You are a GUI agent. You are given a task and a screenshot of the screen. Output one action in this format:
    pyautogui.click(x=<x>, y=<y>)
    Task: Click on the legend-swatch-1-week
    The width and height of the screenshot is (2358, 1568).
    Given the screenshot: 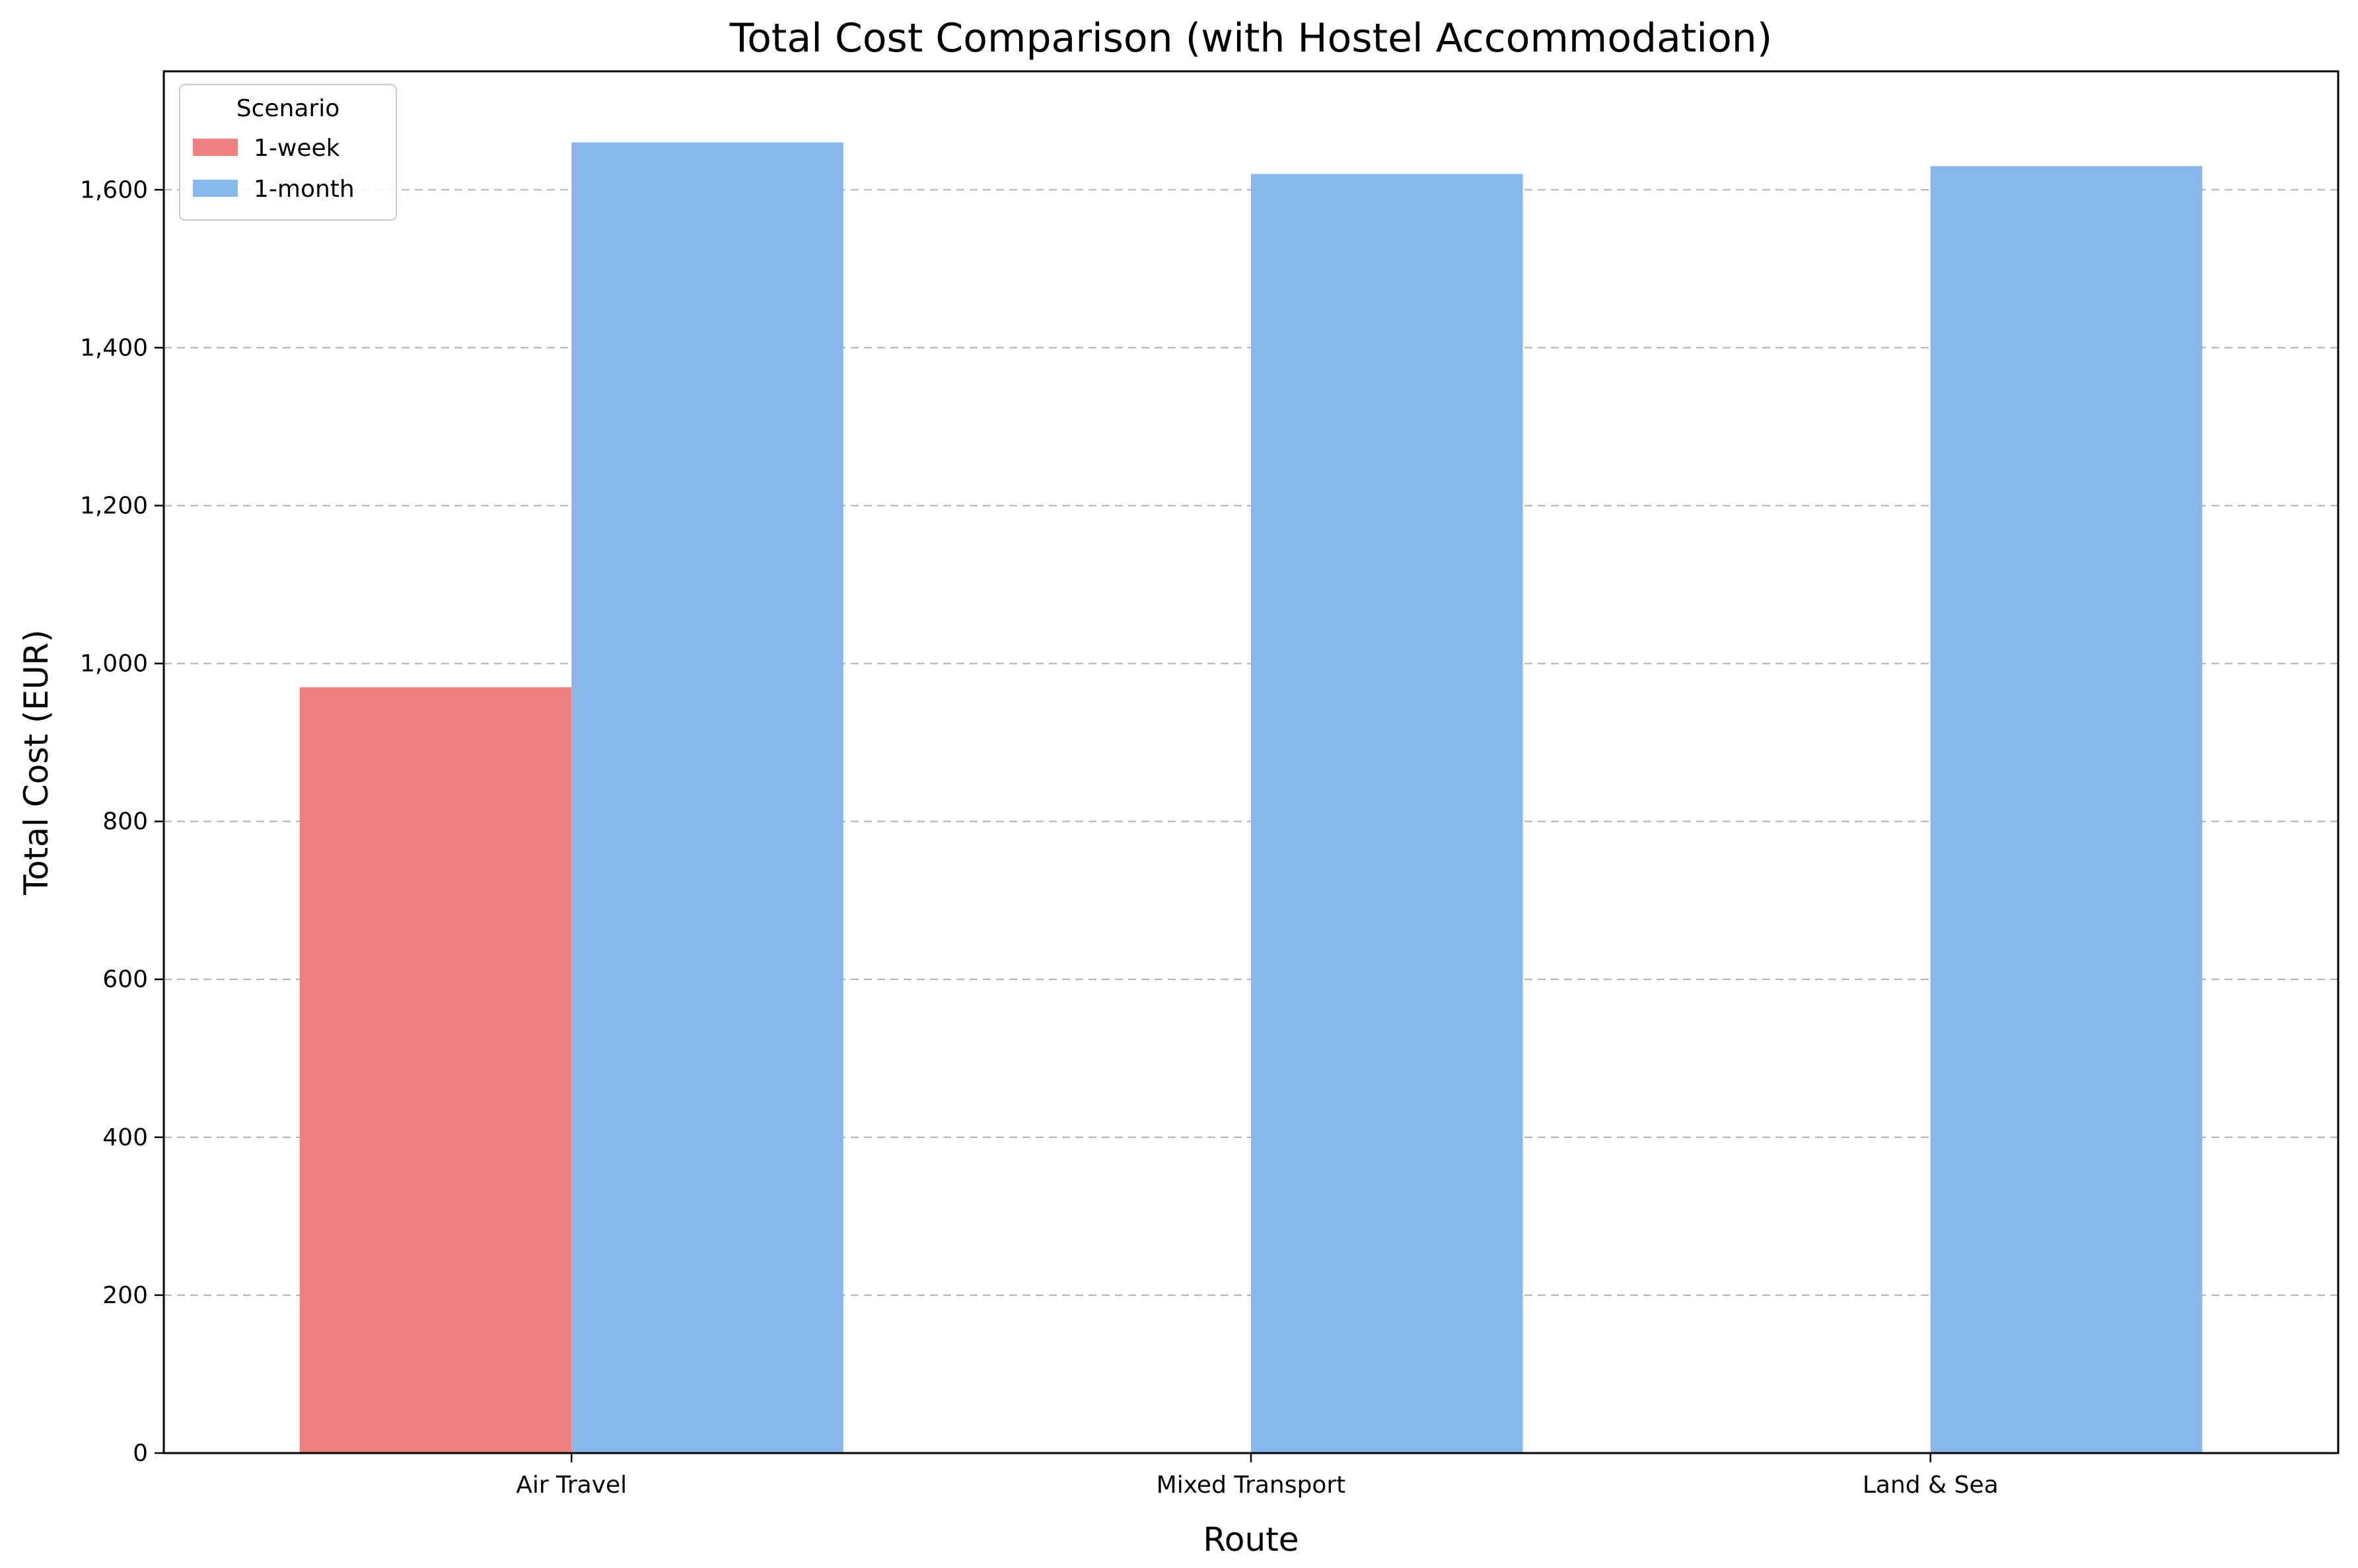 What is the action you would take?
    pyautogui.click(x=215, y=147)
    